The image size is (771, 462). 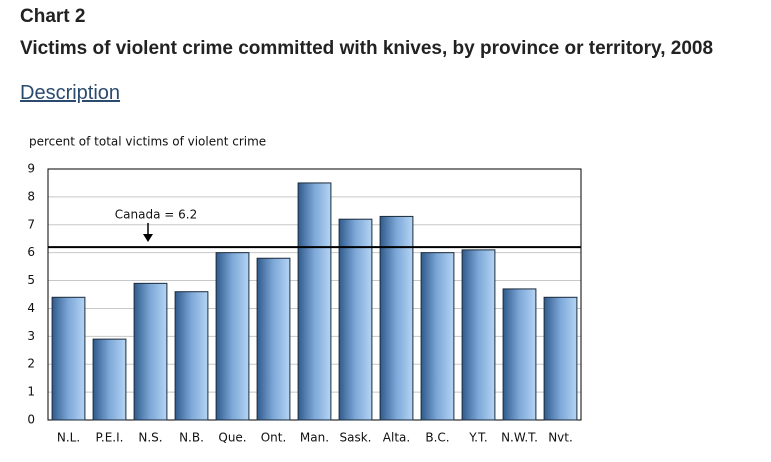 What do you see at coordinates (477, 438) in the screenshot?
I see `x-tick-label: Y.T.` at bounding box center [477, 438].